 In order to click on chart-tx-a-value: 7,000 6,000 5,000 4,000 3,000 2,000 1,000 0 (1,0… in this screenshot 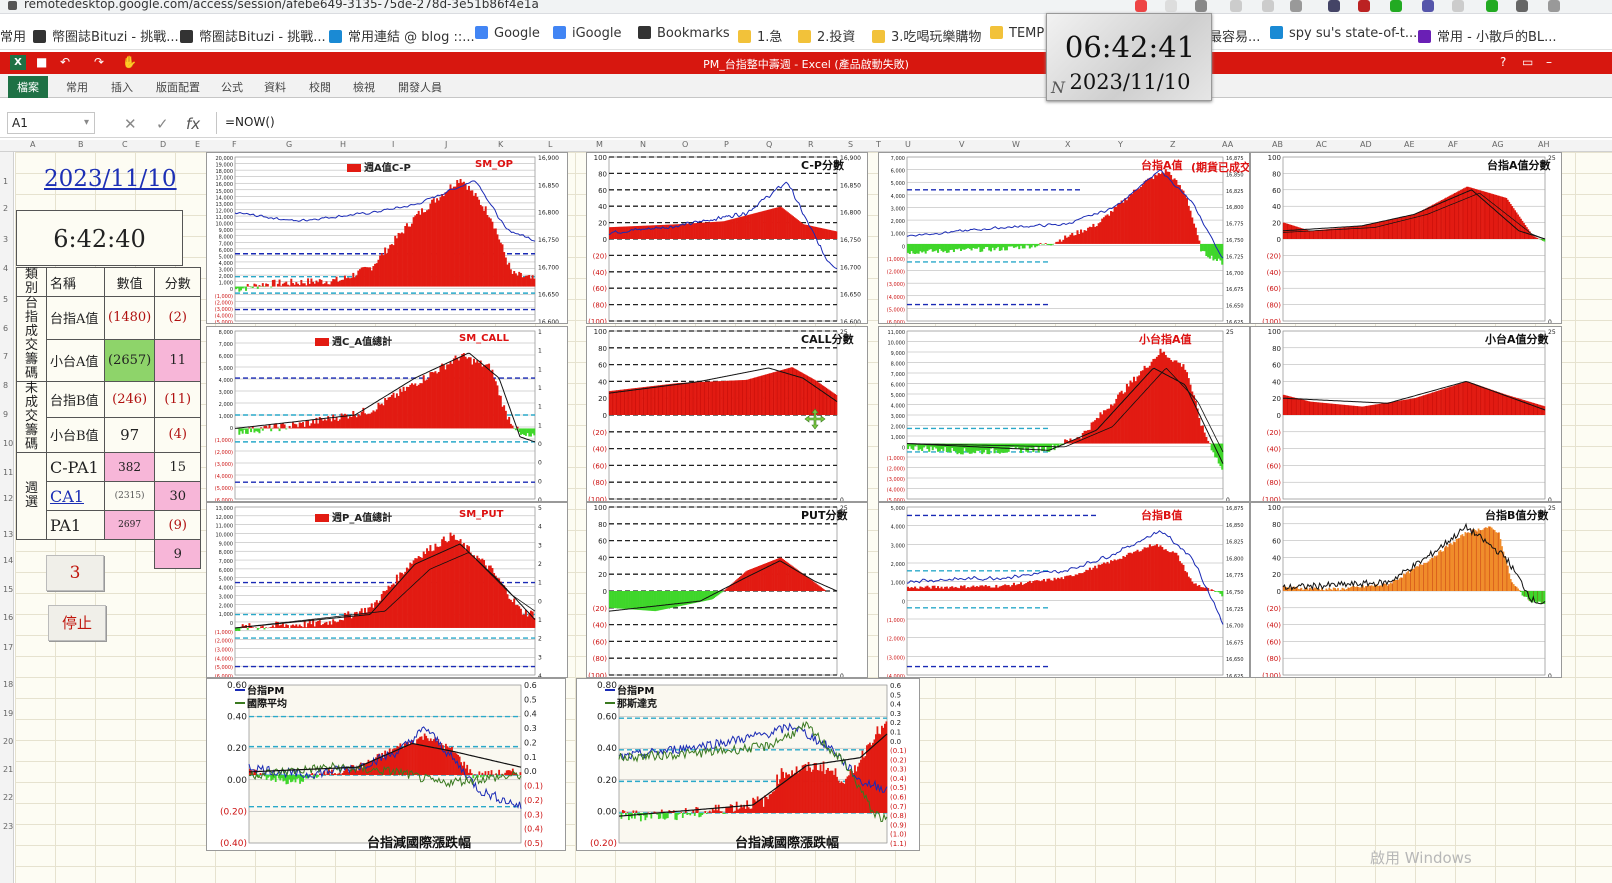, I will do `click(1064, 238)`.